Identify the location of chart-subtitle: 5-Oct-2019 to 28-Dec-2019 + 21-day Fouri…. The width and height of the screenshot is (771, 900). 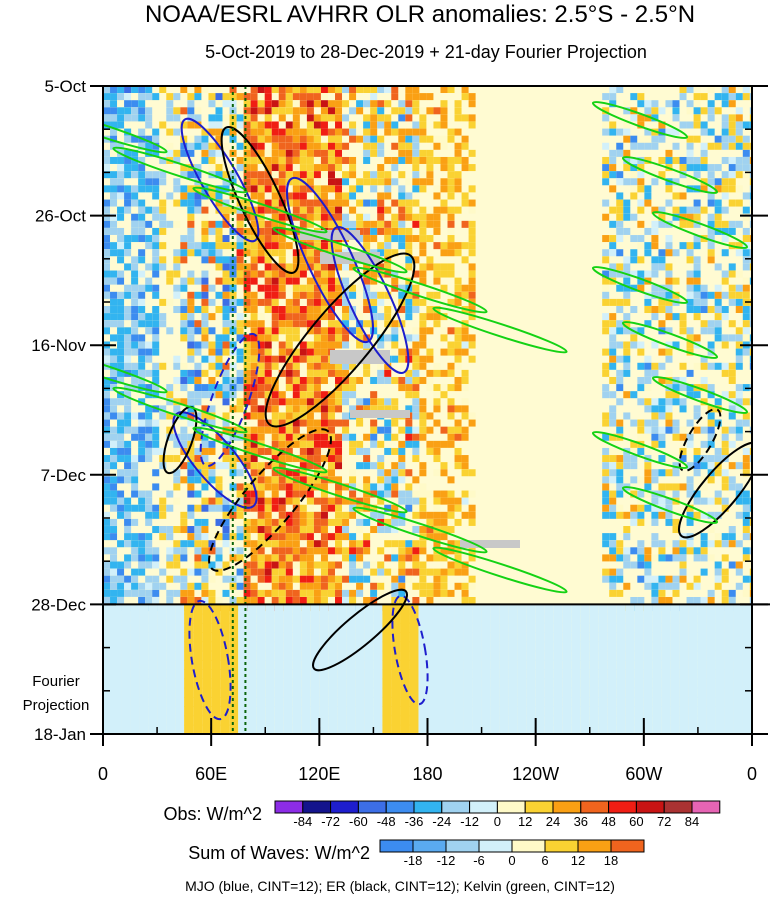
(426, 52).